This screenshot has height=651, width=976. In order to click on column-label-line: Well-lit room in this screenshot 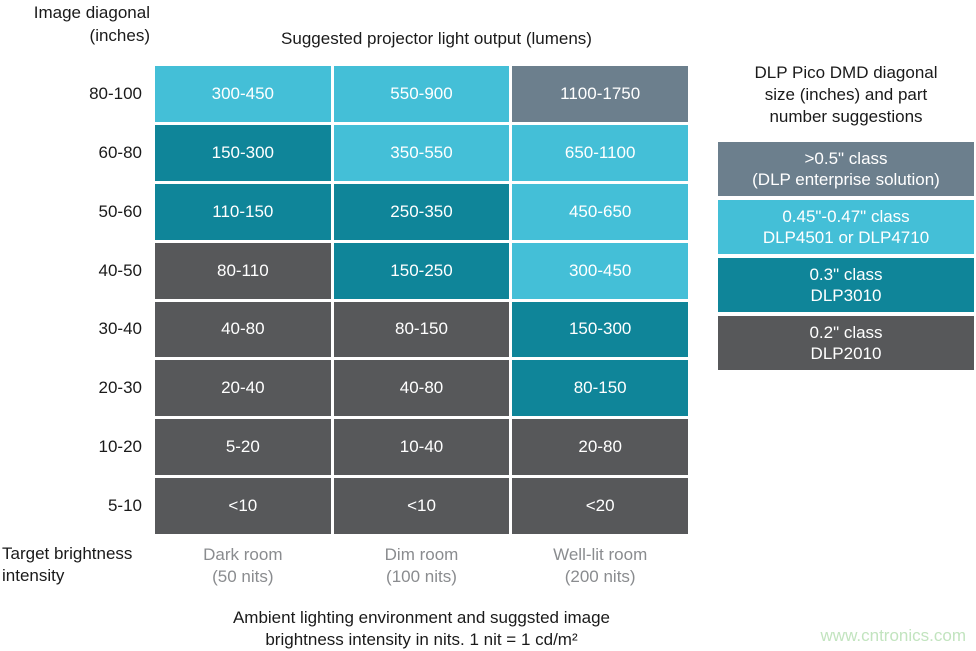, I will do `click(600, 554)`.